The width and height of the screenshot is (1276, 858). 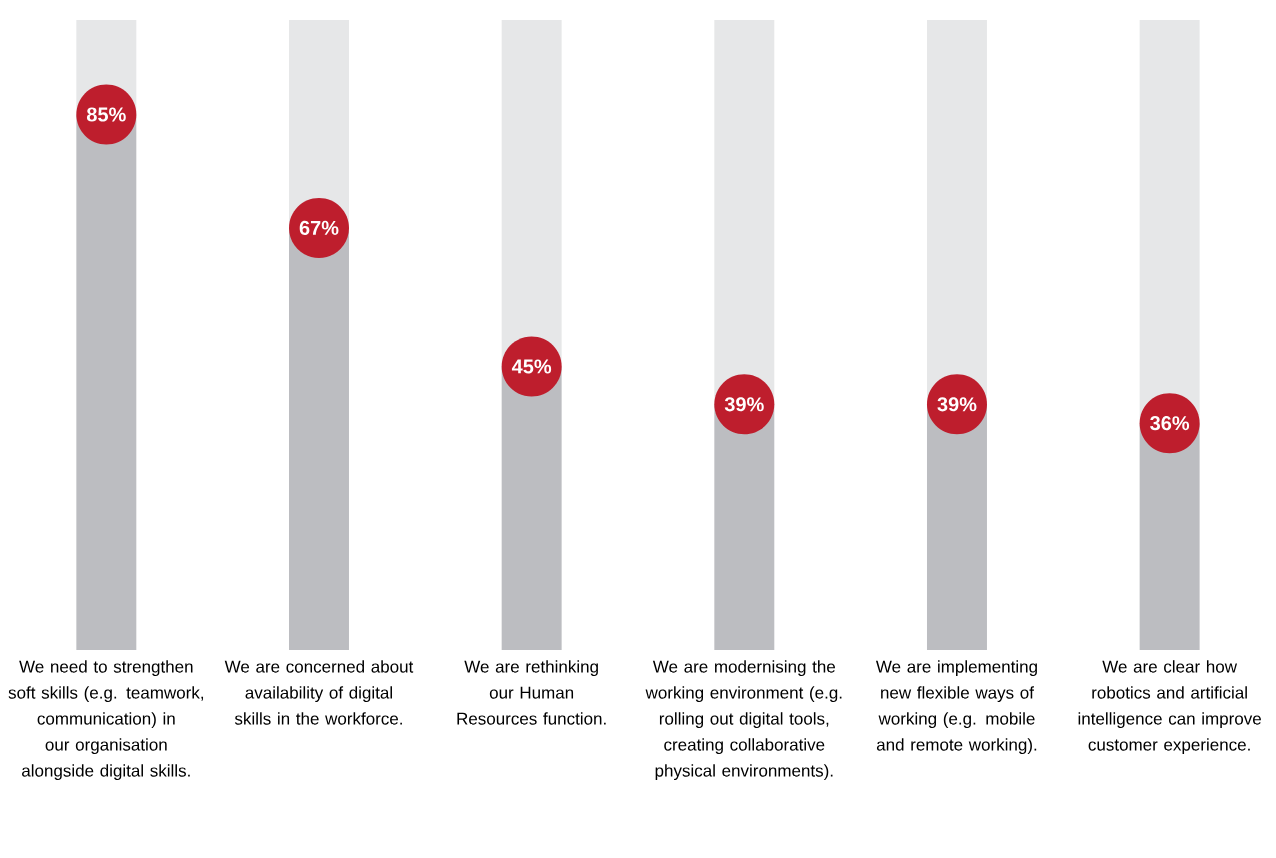 What do you see at coordinates (319, 227) in the screenshot?
I see `data-label: 67%` at bounding box center [319, 227].